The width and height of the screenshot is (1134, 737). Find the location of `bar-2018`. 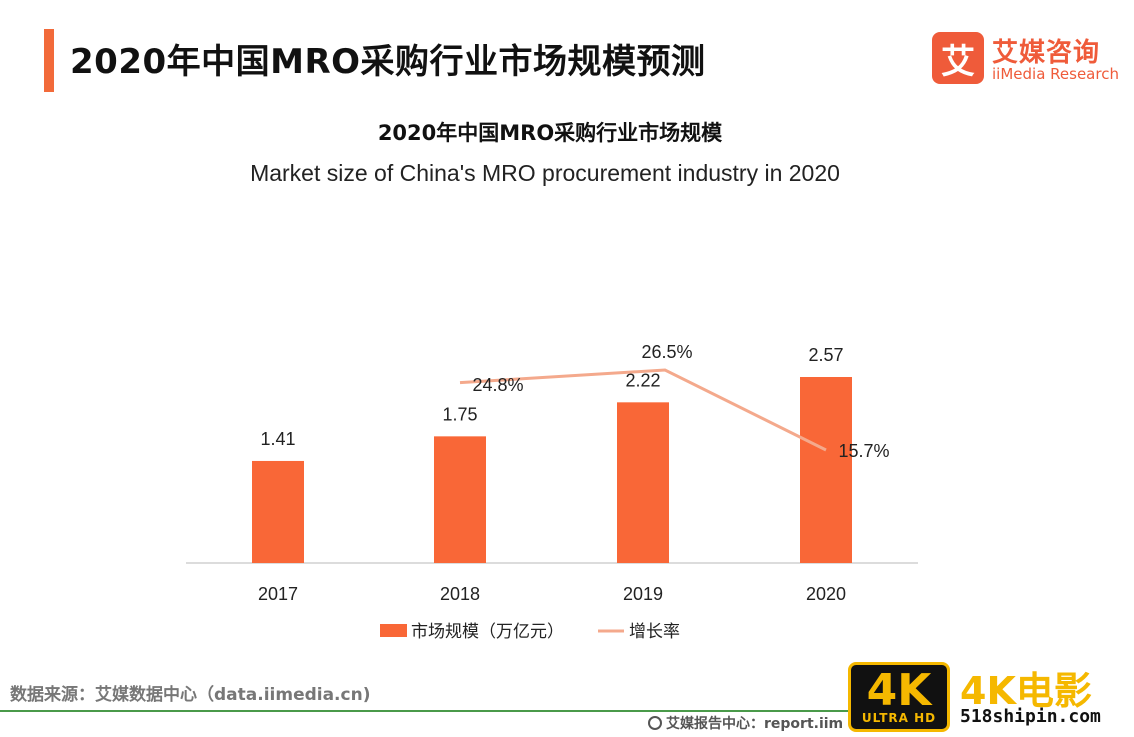

bar-2018 is located at coordinates (460, 499).